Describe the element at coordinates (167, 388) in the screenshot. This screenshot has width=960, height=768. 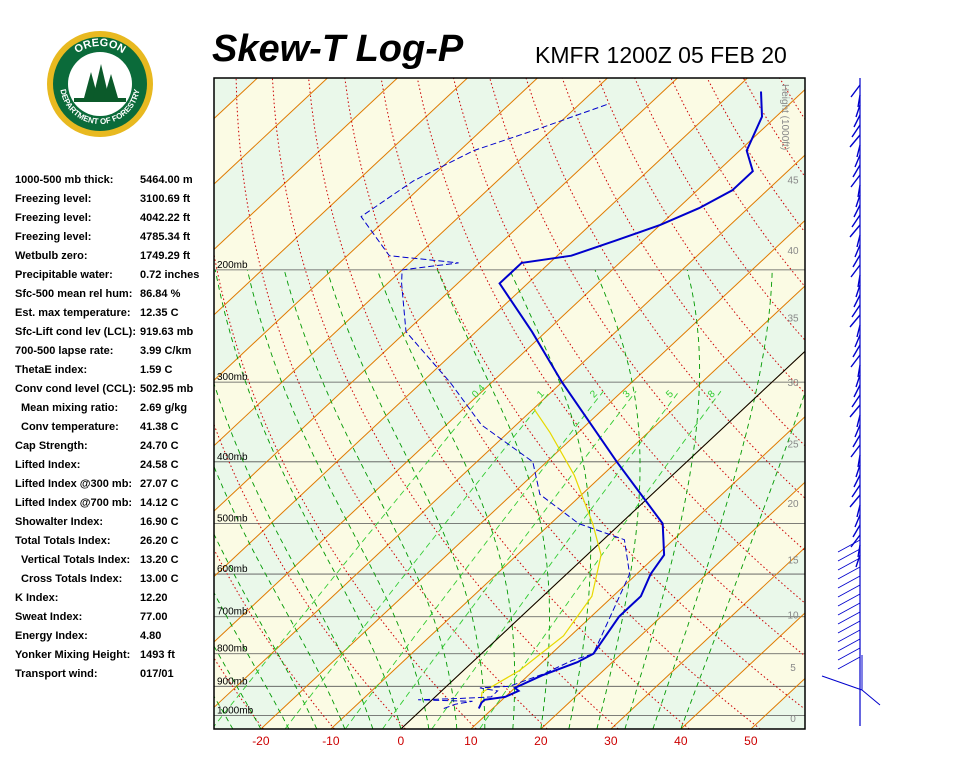
I see `index-value: 502.95 mb` at that location.